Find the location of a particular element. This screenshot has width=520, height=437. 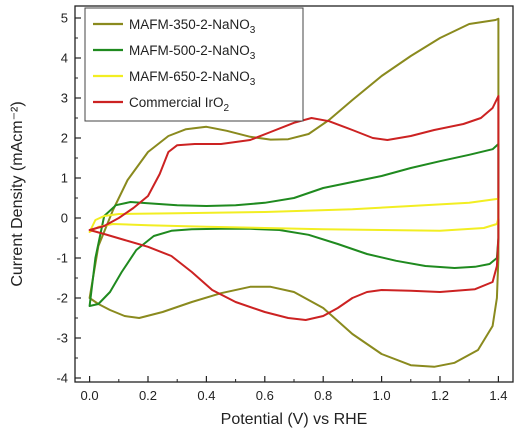

legend-entry: MAFM-500-2-NaNO3 is located at coordinates (174, 52).